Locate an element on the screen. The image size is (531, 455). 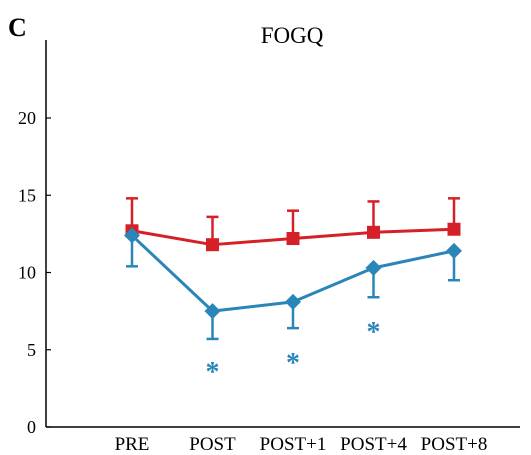
y-tick-label: 0 is located at coordinates (31, 427).